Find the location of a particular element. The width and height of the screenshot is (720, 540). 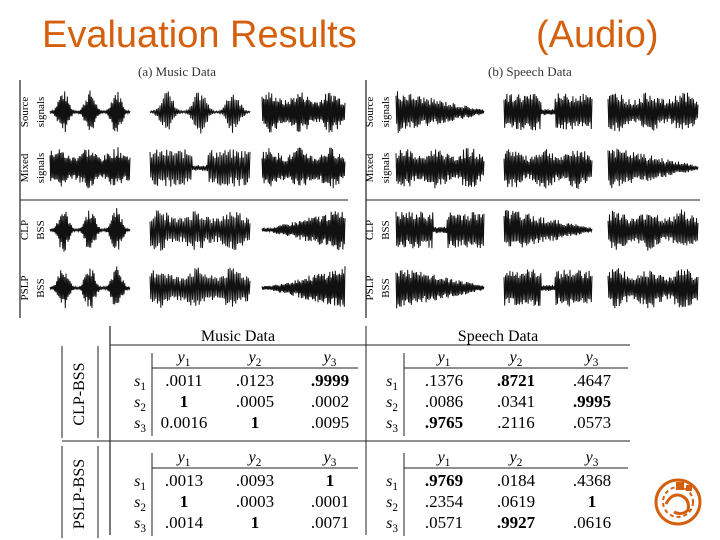

table-cell: .0005 is located at coordinates (255, 401).